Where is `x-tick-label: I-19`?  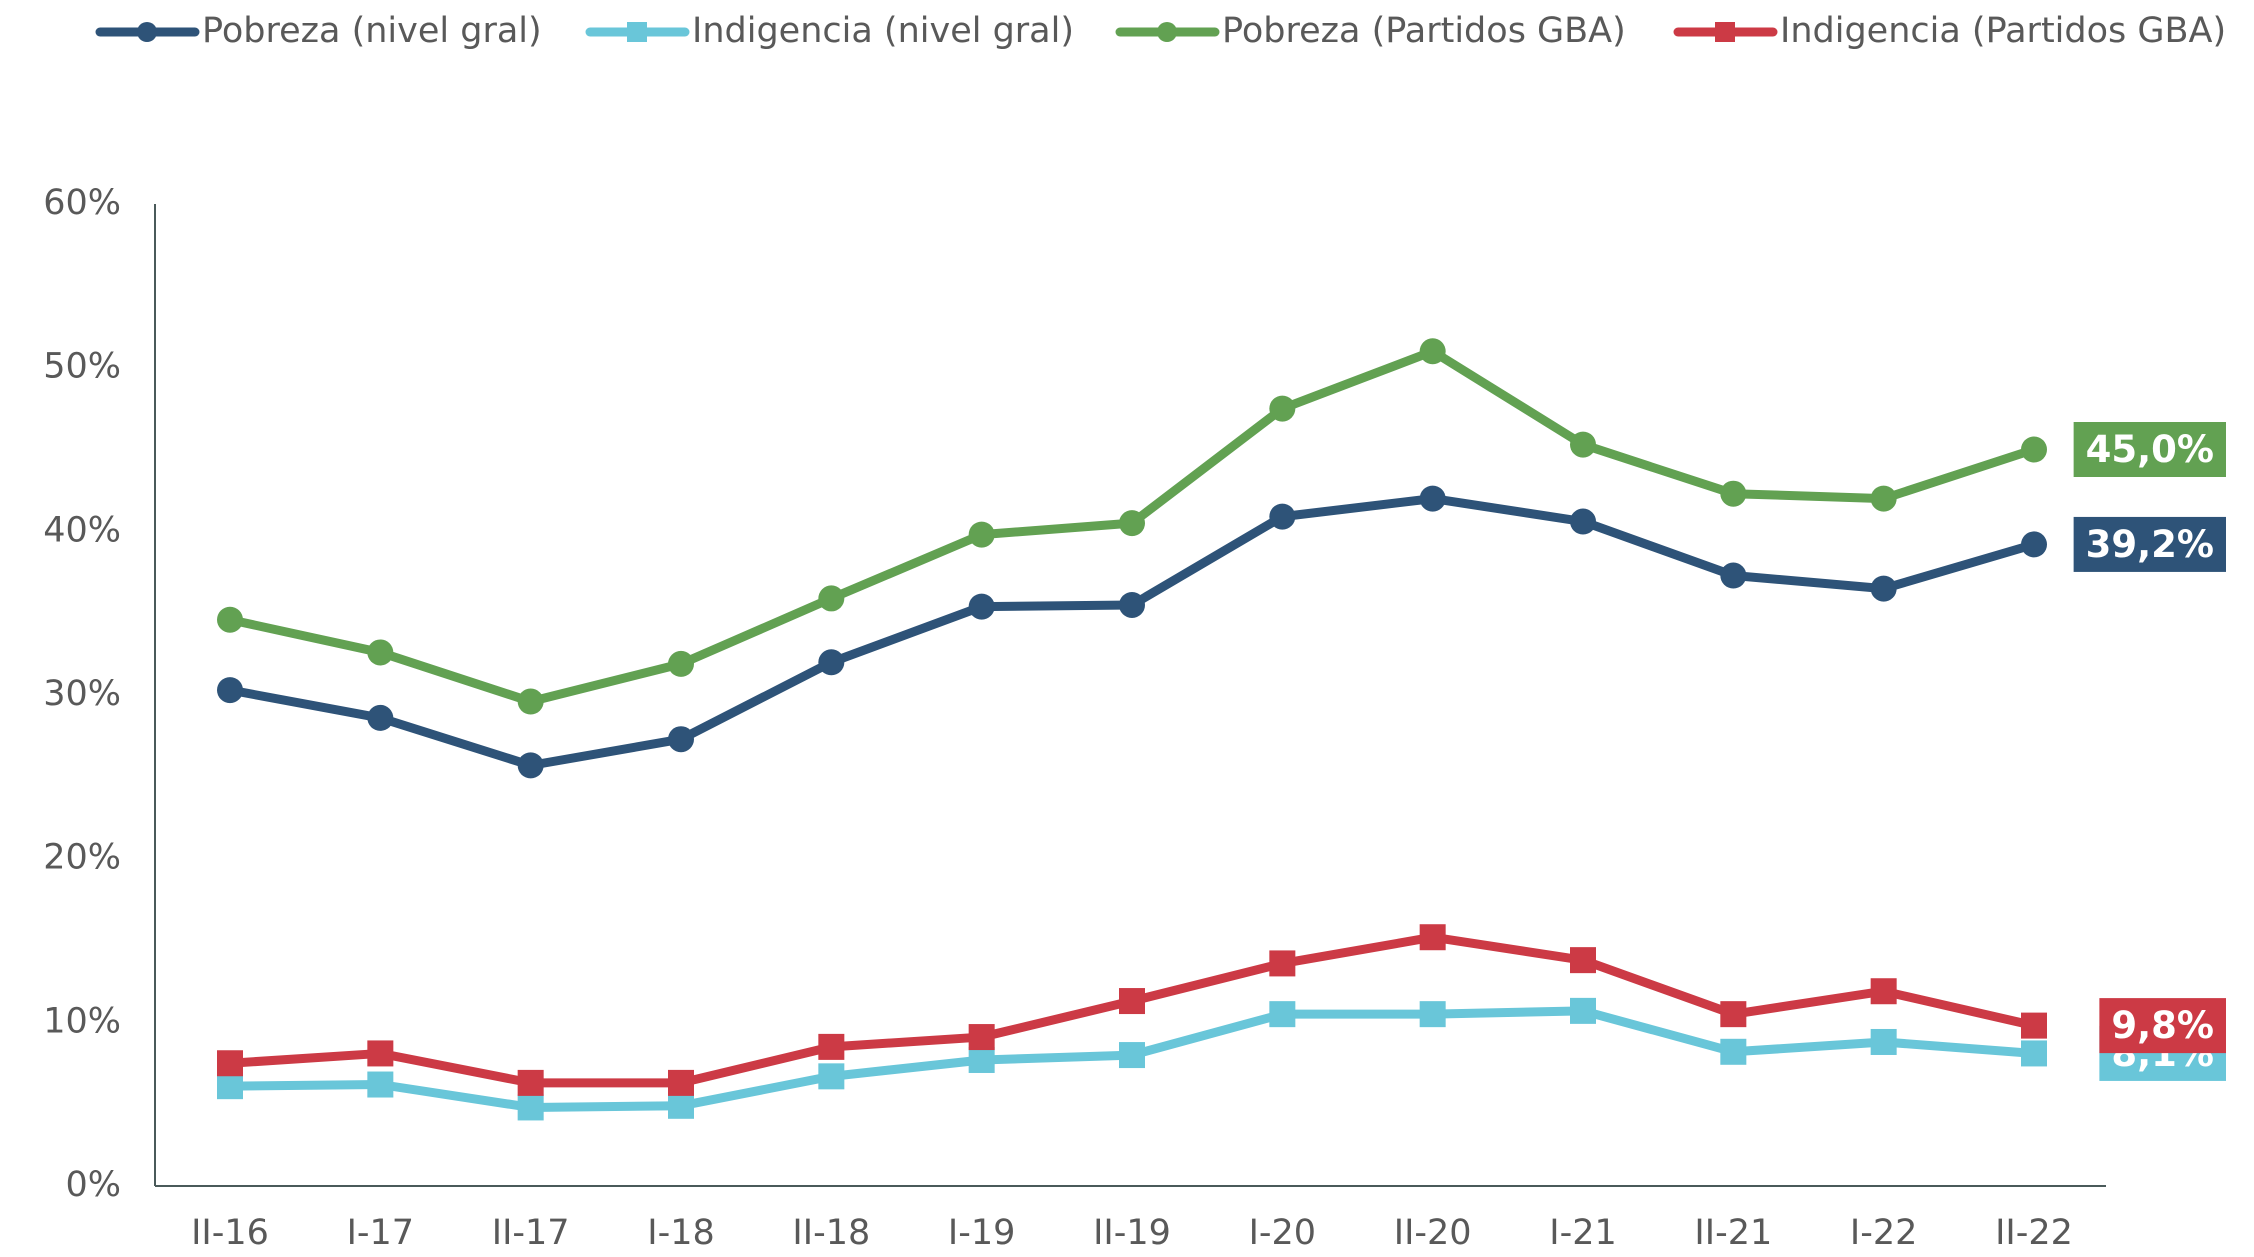
x-tick-label: I-19 is located at coordinates (982, 1233).